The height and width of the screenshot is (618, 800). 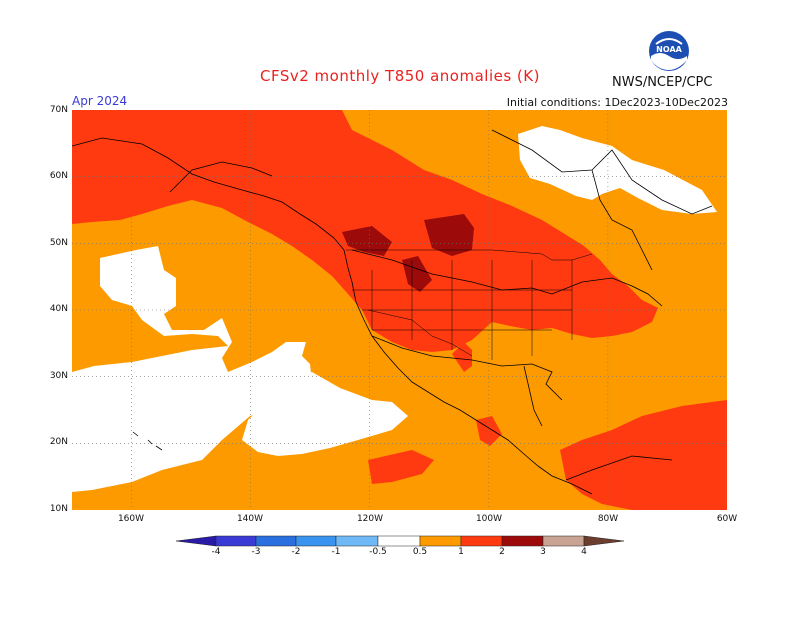 I want to click on colorbar-arrow-low, so click(x=196, y=541).